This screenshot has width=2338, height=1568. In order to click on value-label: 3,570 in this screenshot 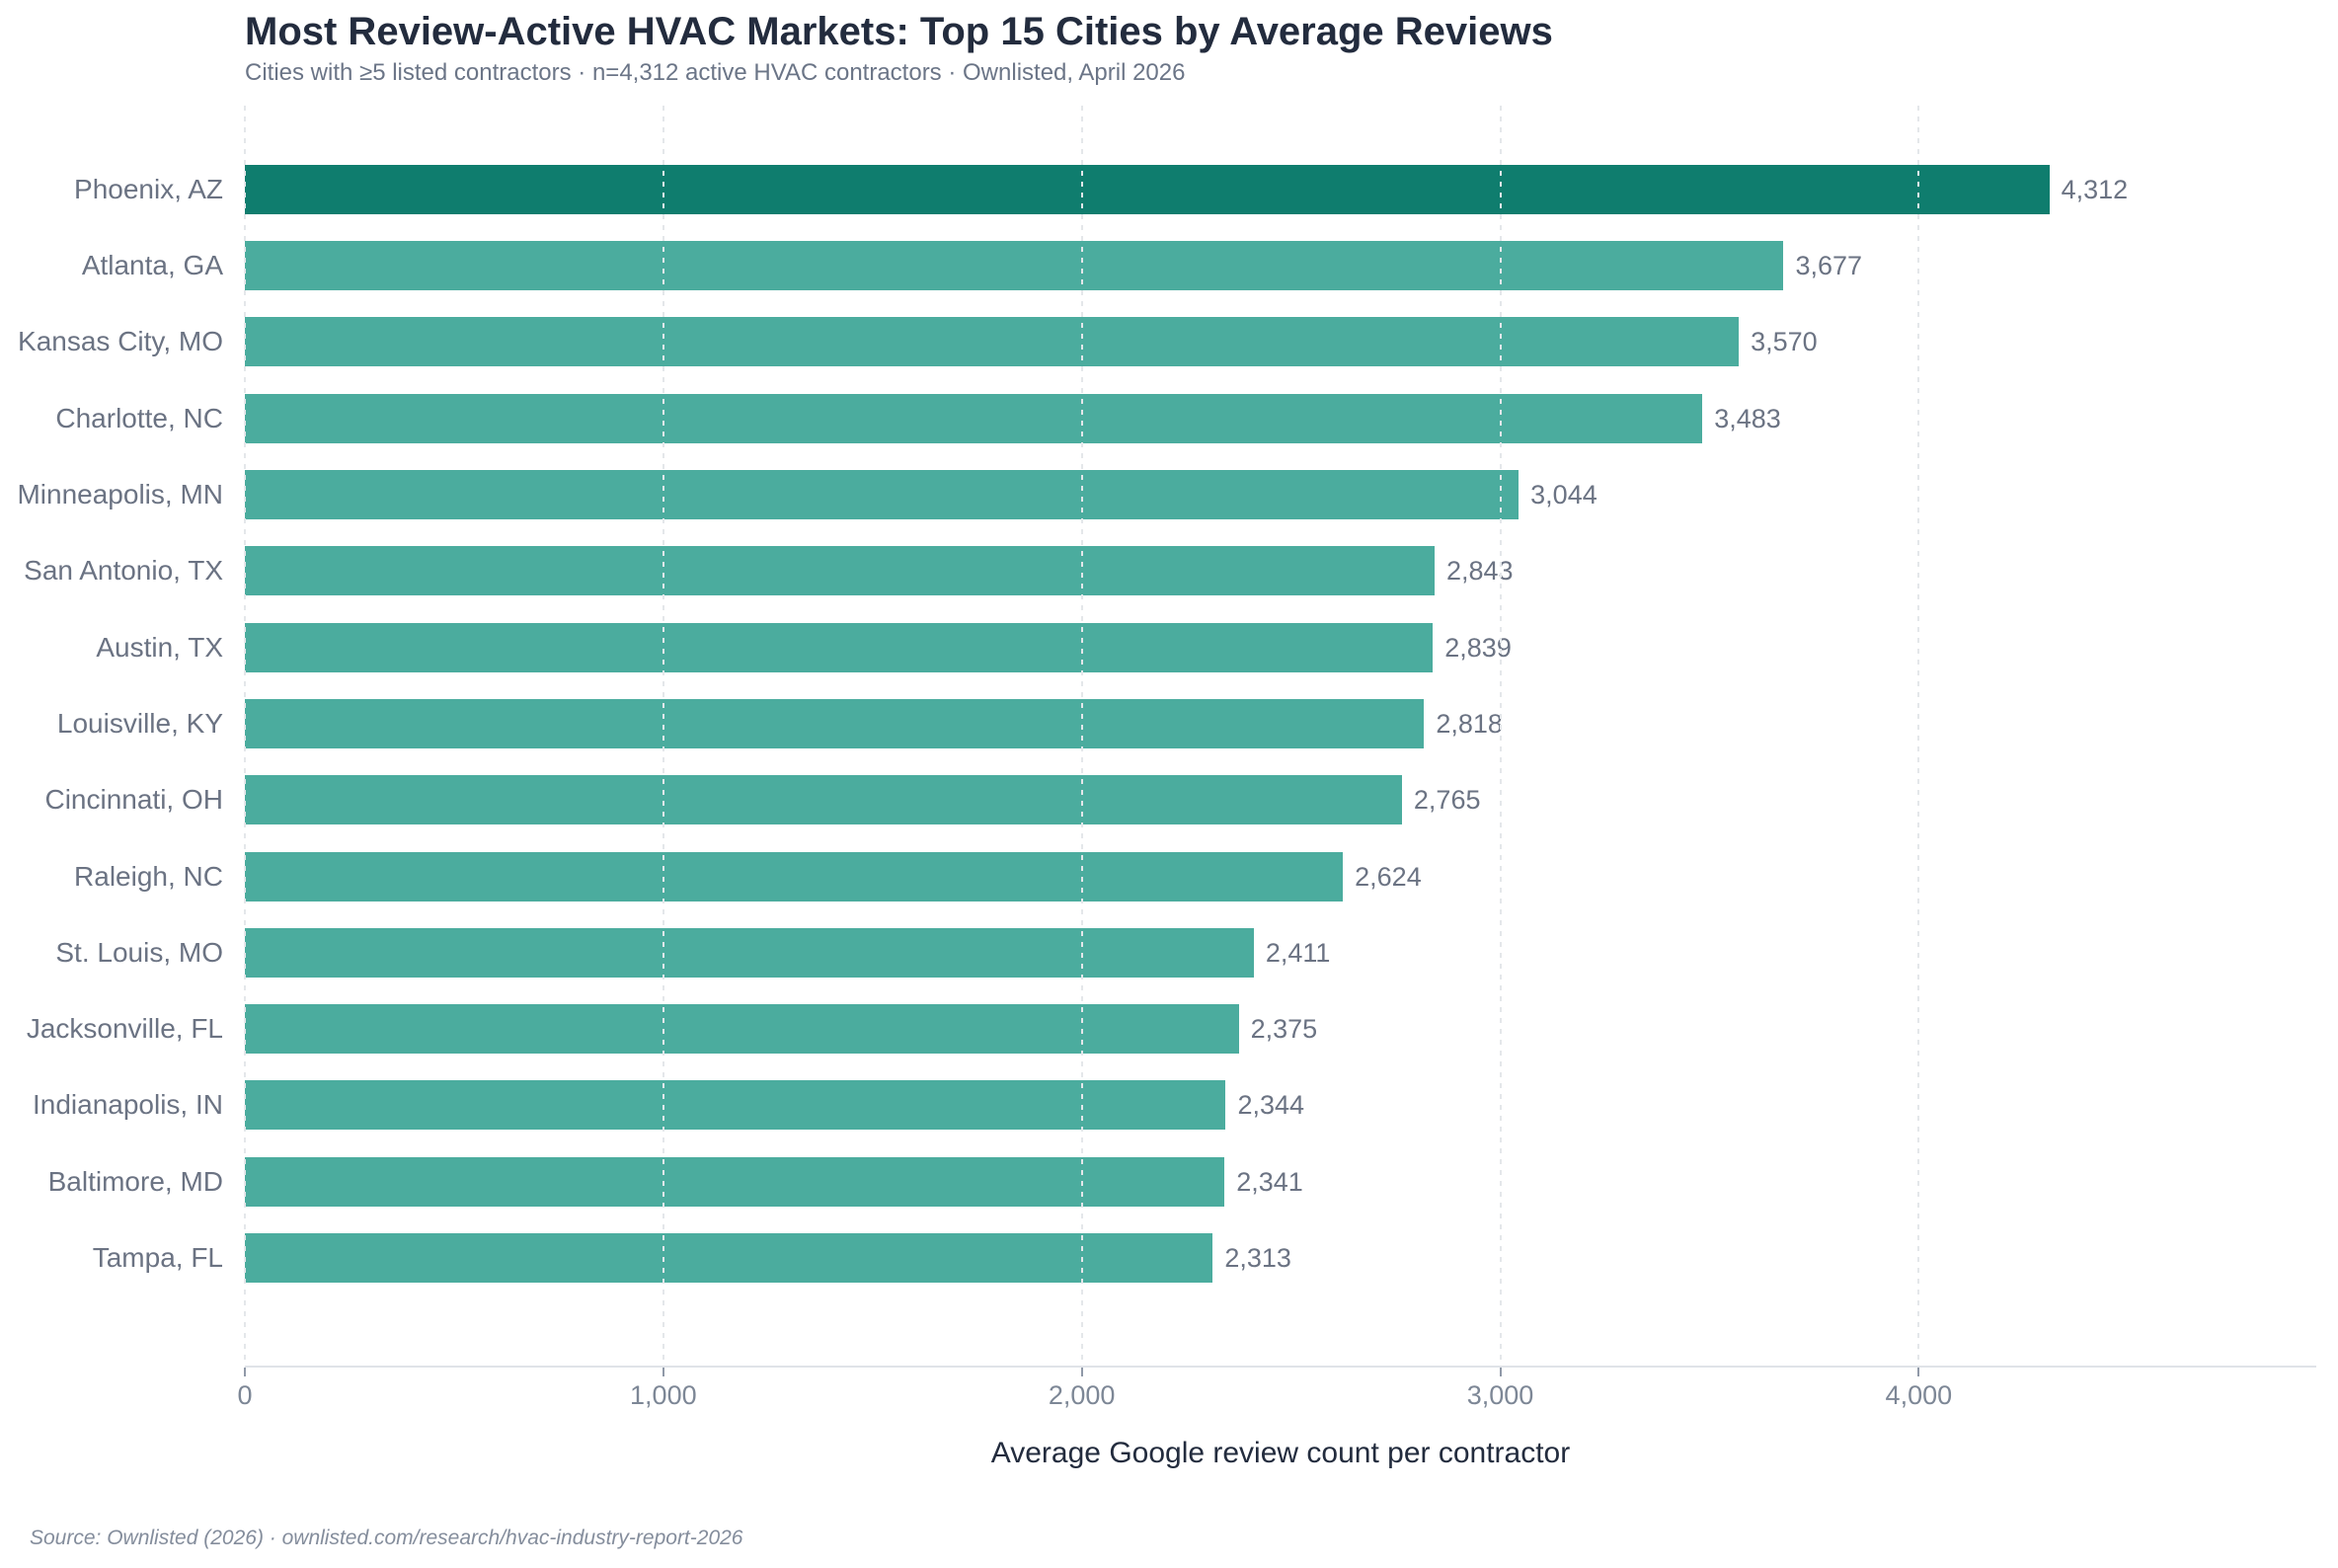, I will do `click(1784, 342)`.